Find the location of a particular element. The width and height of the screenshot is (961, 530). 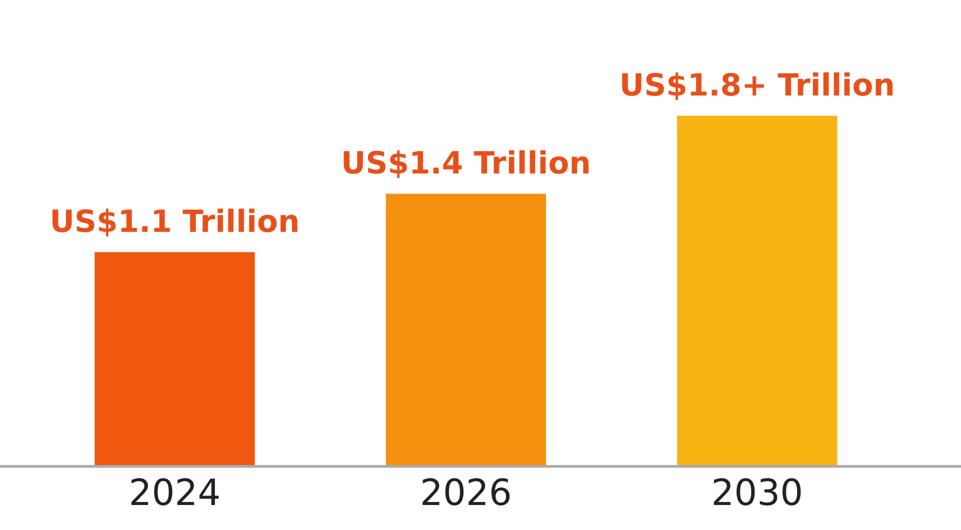

data-label: US$1.4 Trillion is located at coordinates (466, 164).